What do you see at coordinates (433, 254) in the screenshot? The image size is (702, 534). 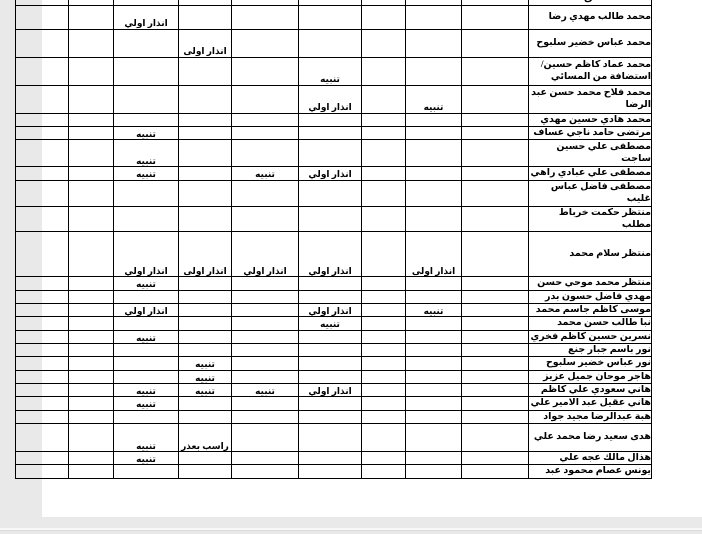 I see `warning-cell: انذار اولى` at bounding box center [433, 254].